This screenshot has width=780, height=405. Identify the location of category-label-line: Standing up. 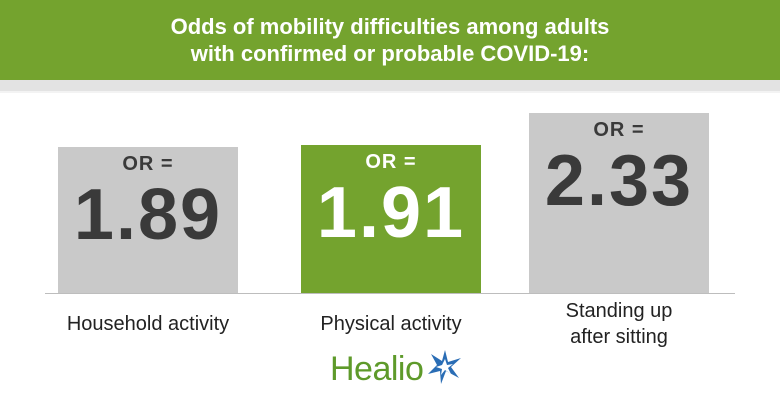
(619, 311).